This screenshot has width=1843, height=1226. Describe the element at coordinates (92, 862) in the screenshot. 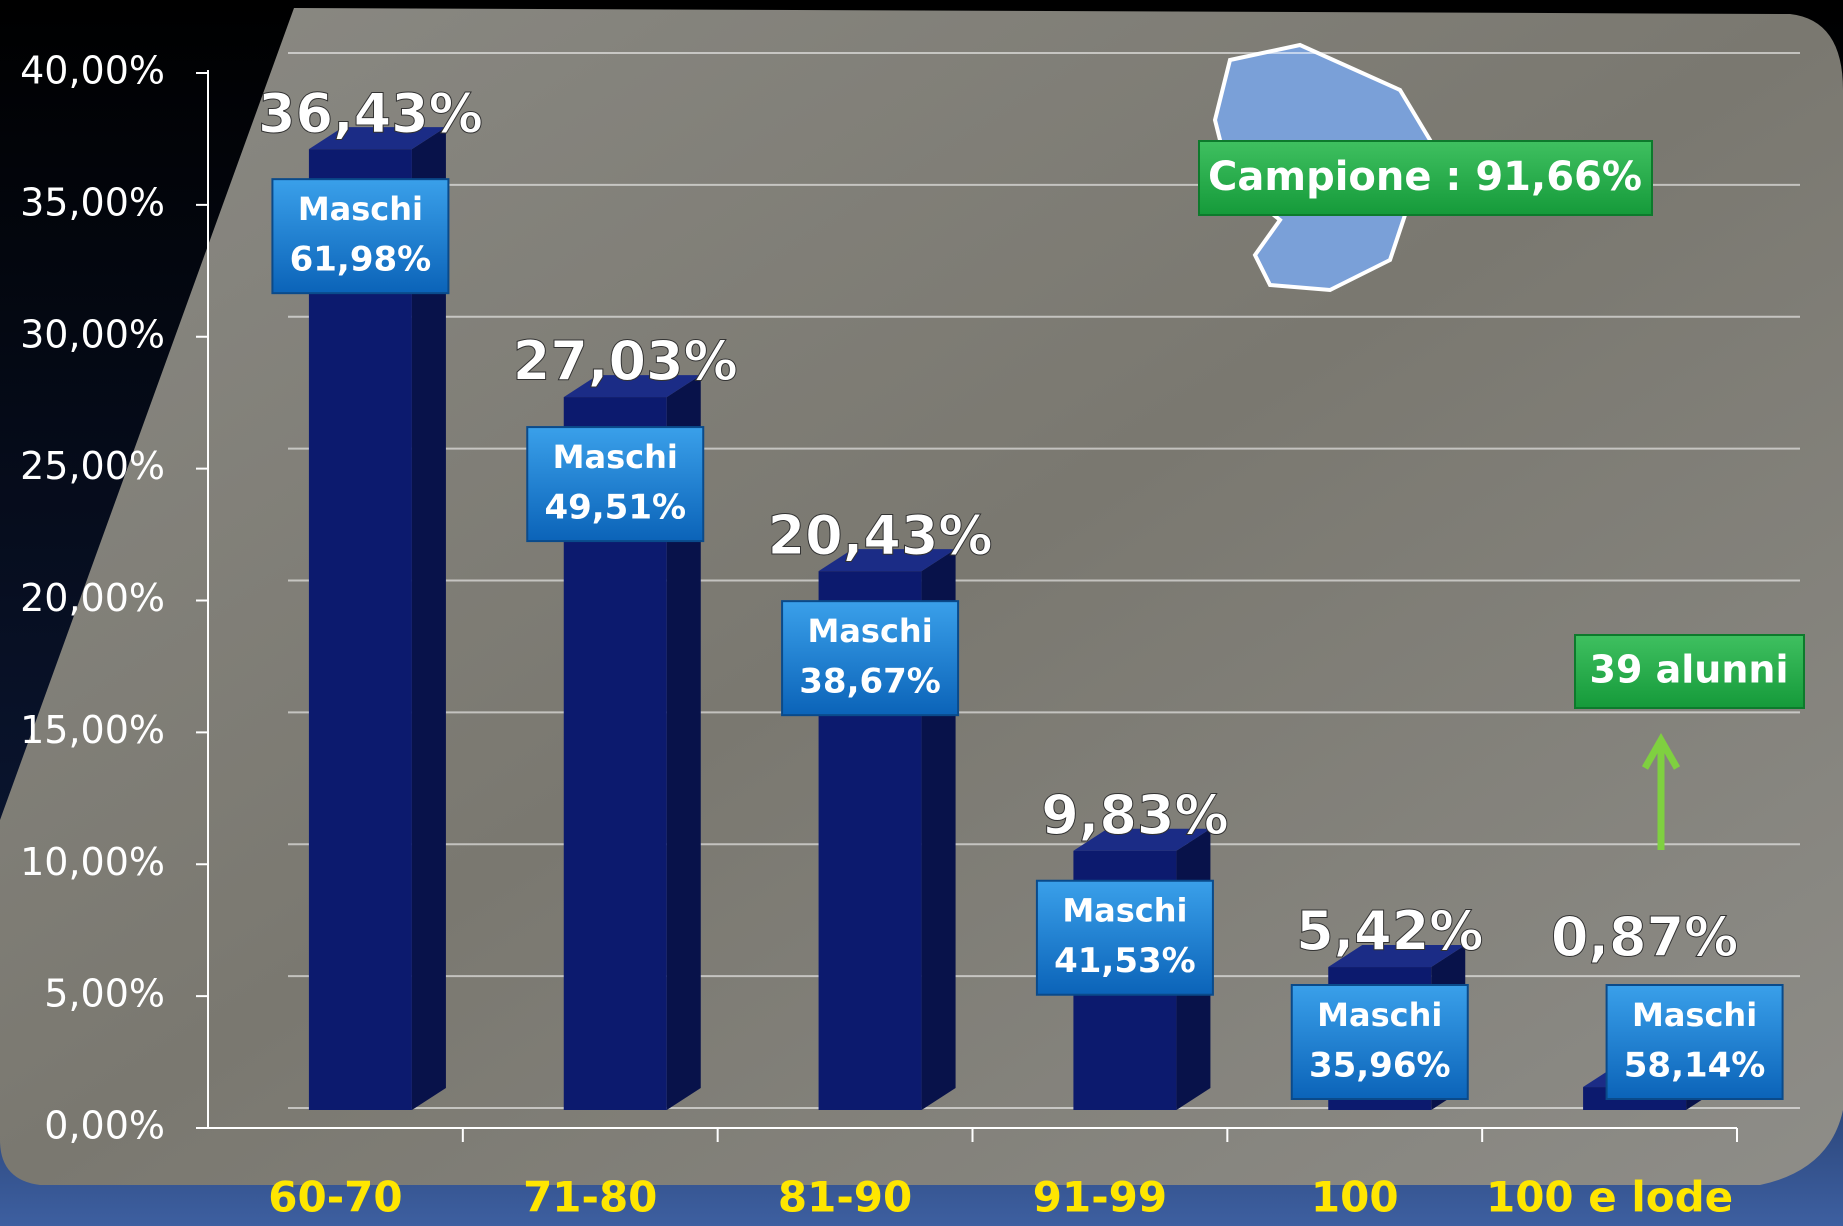

I see `y-tick-label: 10,00%` at that location.